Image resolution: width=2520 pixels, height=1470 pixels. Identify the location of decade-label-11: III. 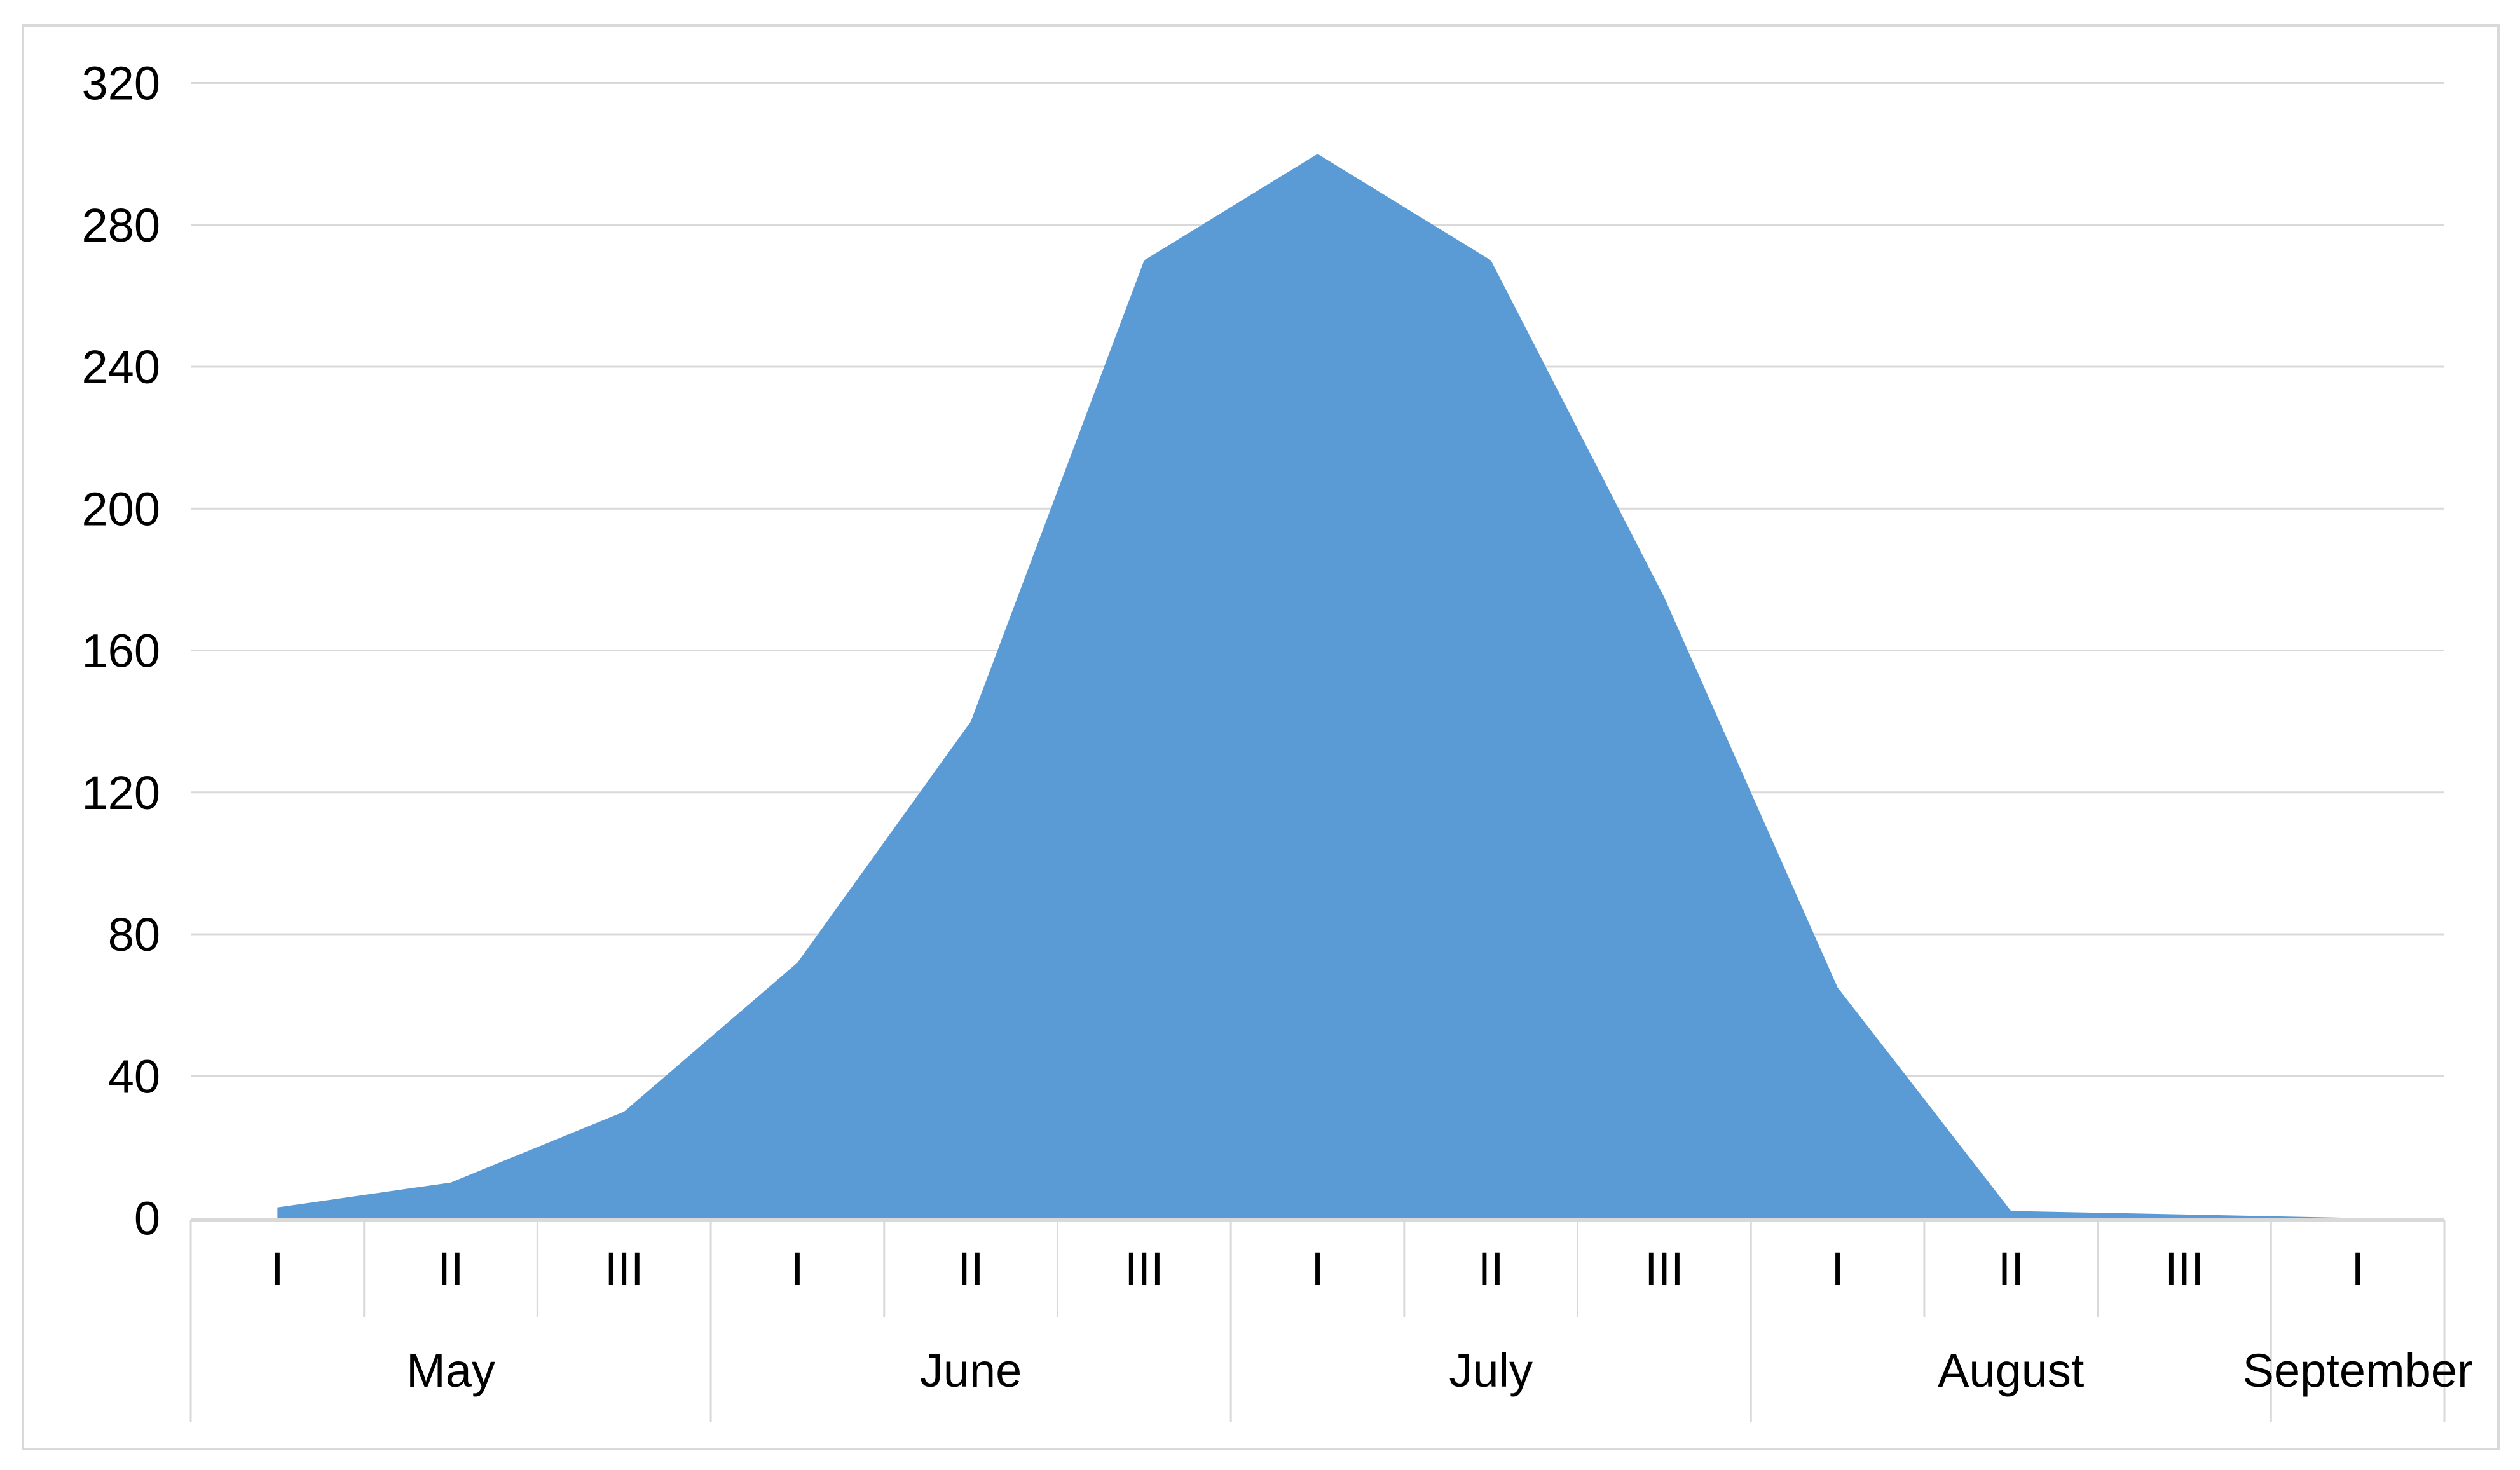
(2184, 1268).